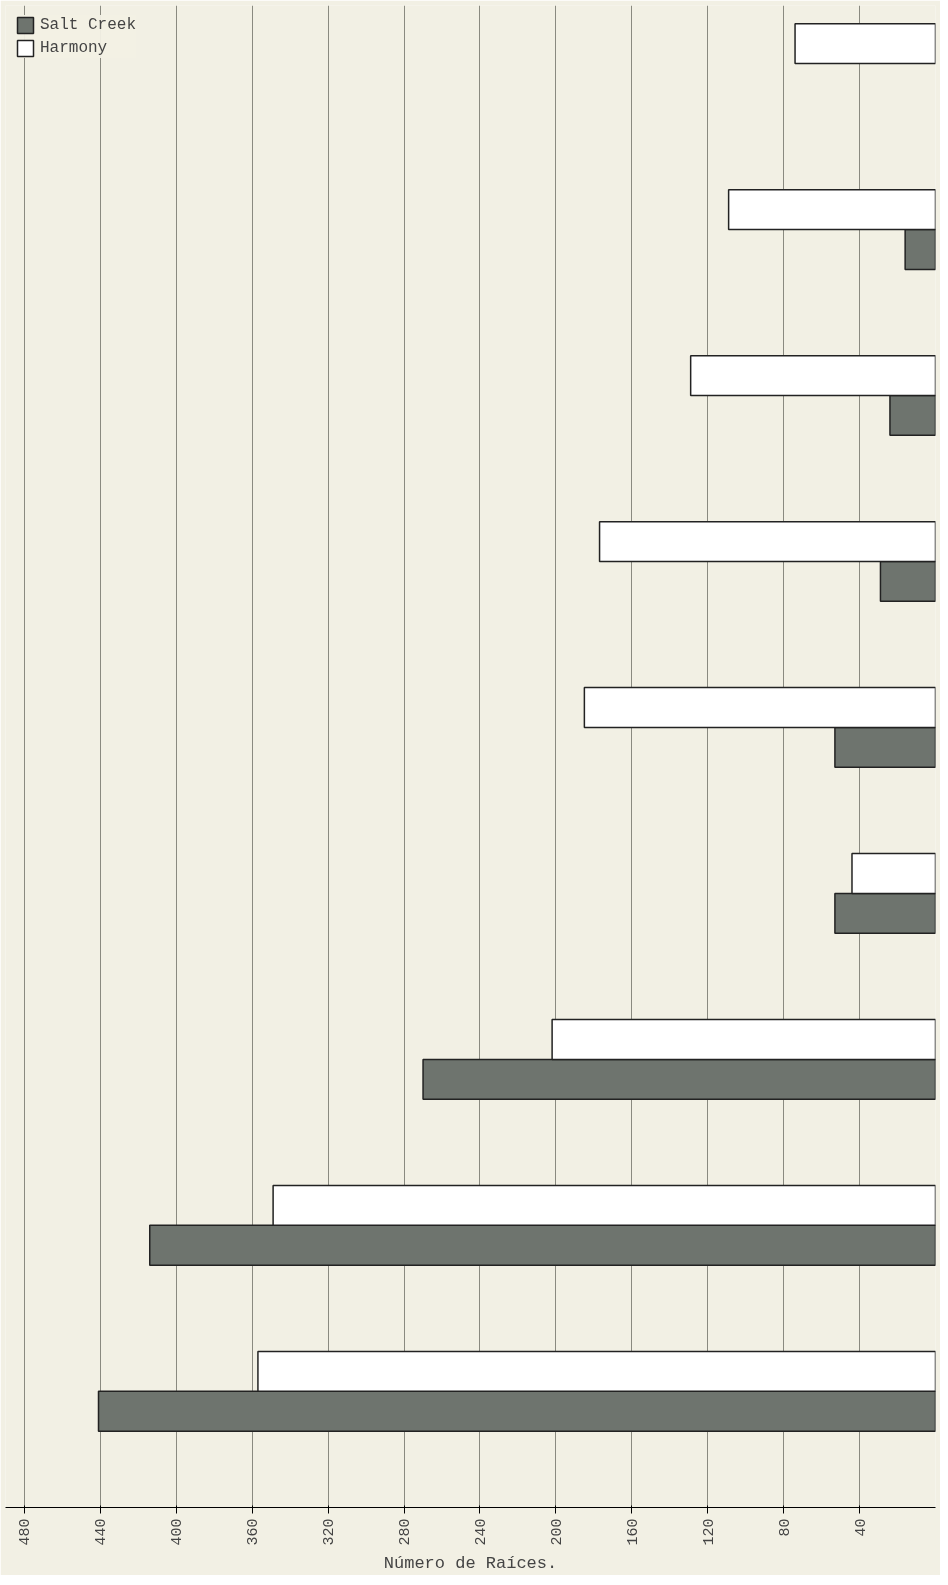  What do you see at coordinates (254, 1532) in the screenshot?
I see `x-tick-label: 360` at bounding box center [254, 1532].